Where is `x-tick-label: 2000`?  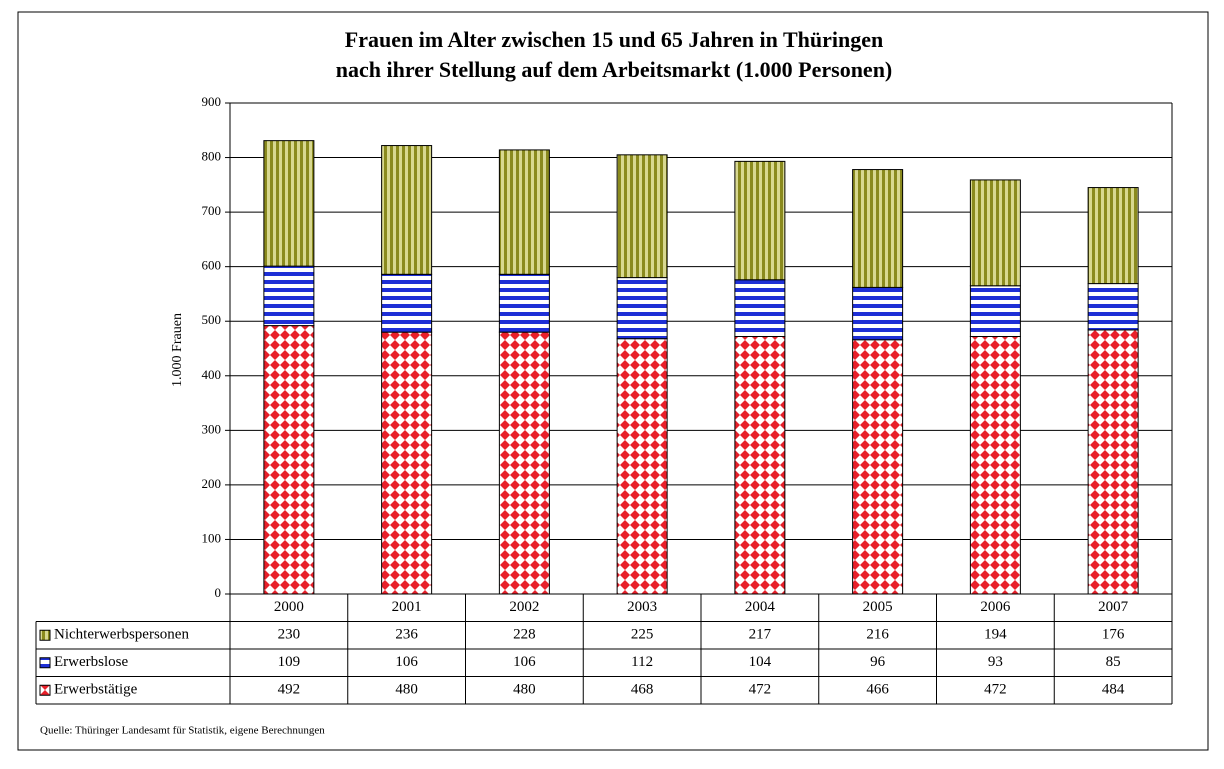
x-tick-label: 2000 is located at coordinates (289, 607).